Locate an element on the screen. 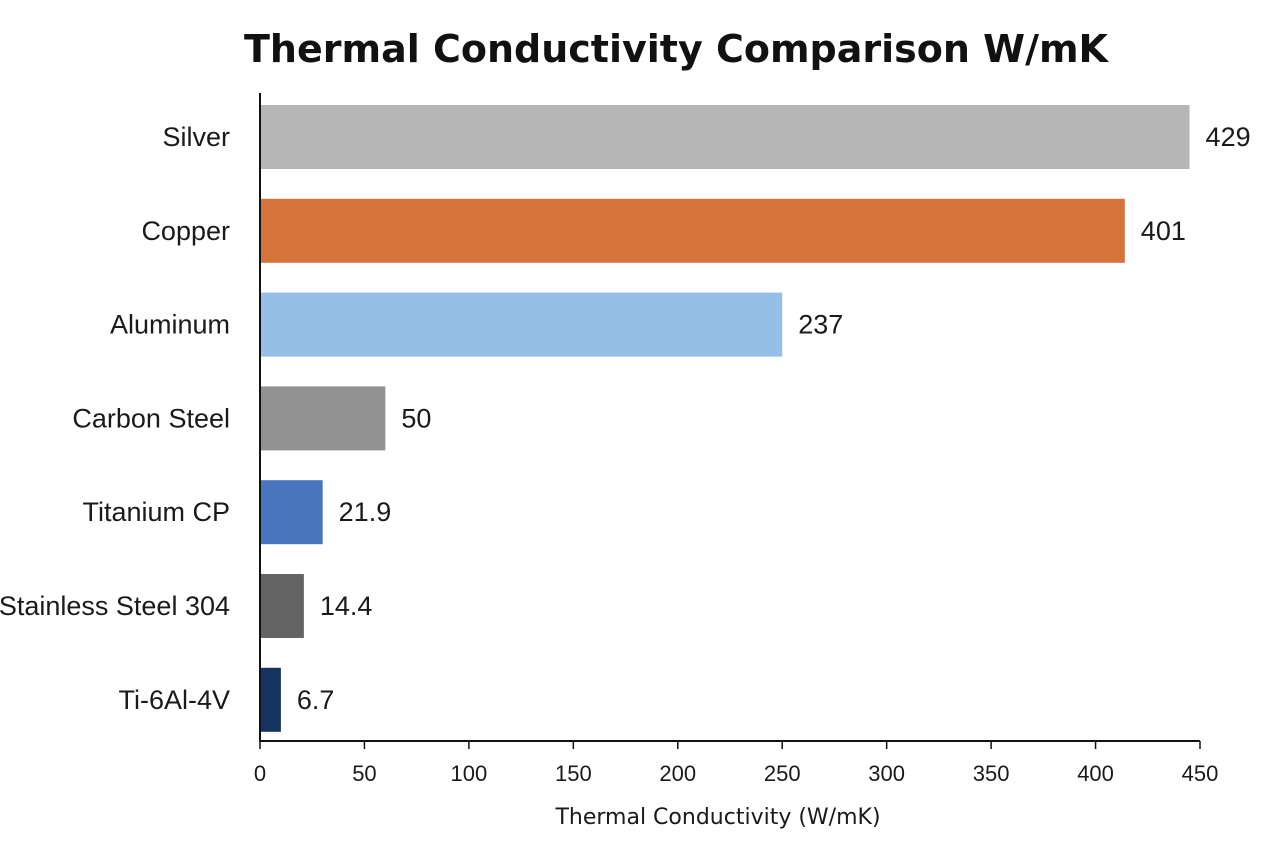 This screenshot has height=853, width=1280. x-tick-label-400: 400 is located at coordinates (1095, 773).